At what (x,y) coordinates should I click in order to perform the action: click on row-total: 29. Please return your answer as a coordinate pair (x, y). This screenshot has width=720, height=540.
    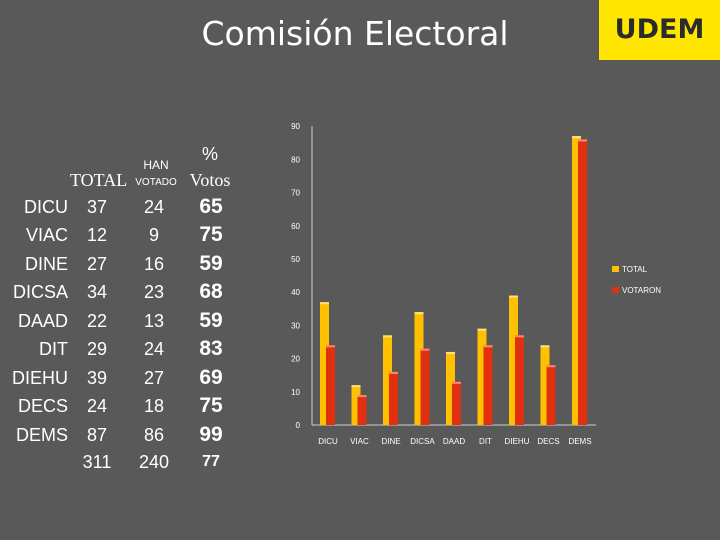
    Looking at the image, I should click on (97, 349).